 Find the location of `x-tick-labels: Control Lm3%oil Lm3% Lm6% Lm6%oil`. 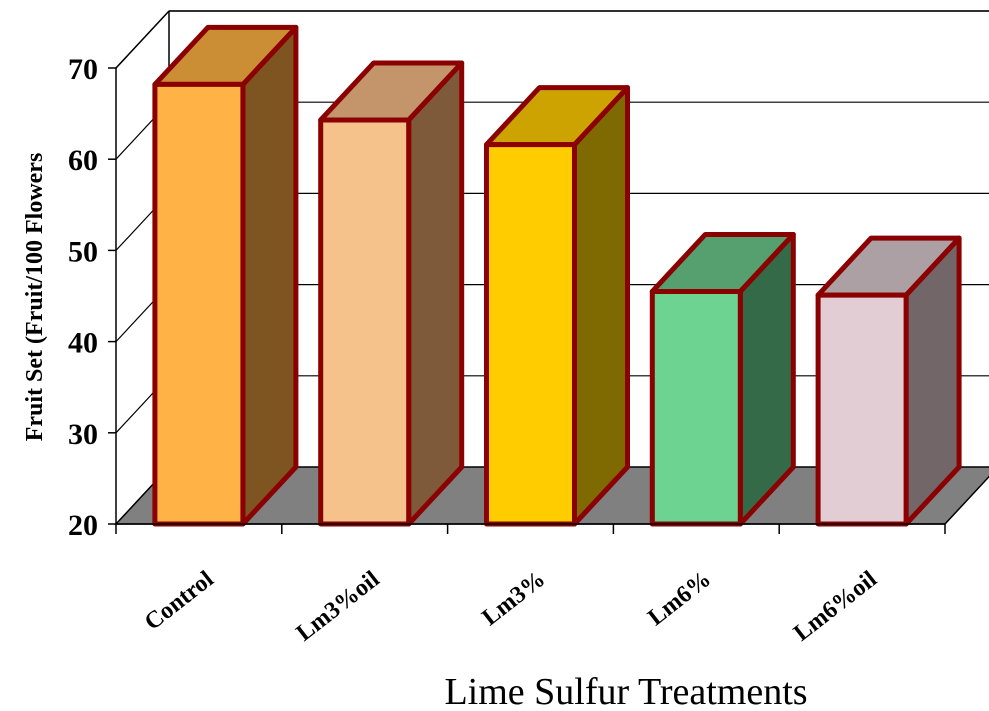

x-tick-labels: Control Lm3%oil Lm3% Lm6% Lm6%oil is located at coordinates (511, 606).